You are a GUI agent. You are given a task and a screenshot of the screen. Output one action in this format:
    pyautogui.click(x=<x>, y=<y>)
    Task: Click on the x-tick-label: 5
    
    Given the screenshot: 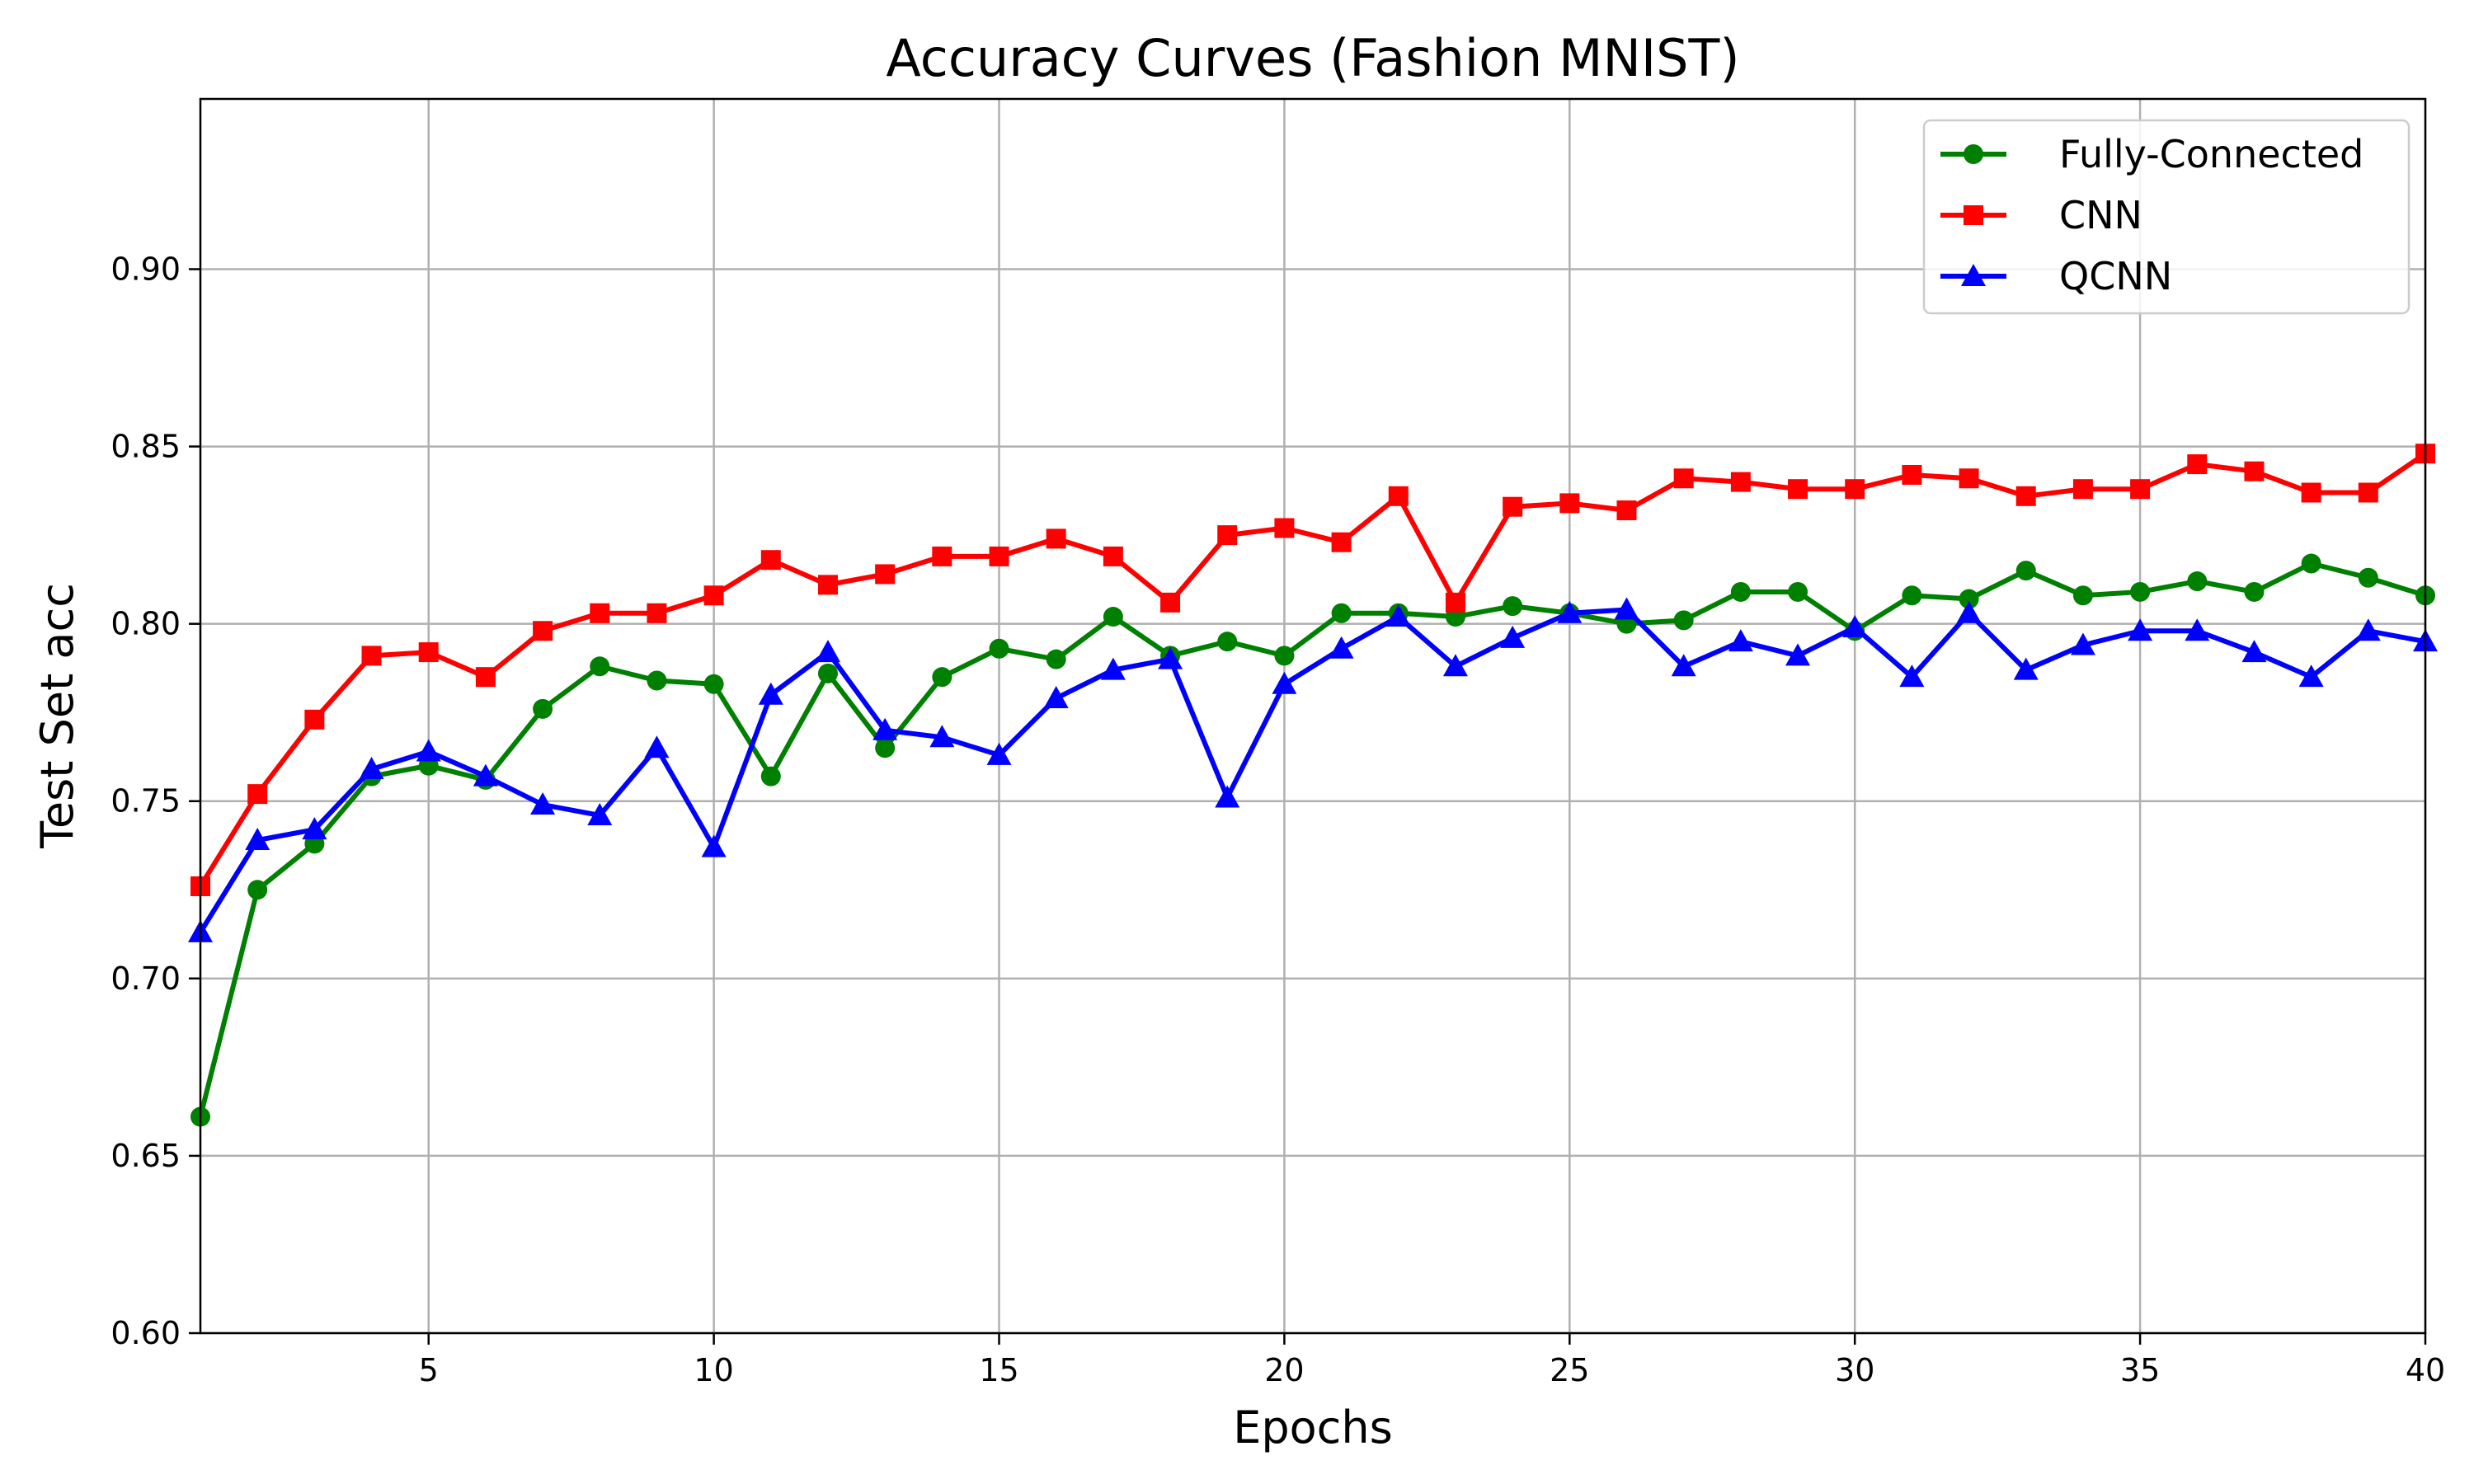 What is the action you would take?
    pyautogui.click(x=429, y=1370)
    